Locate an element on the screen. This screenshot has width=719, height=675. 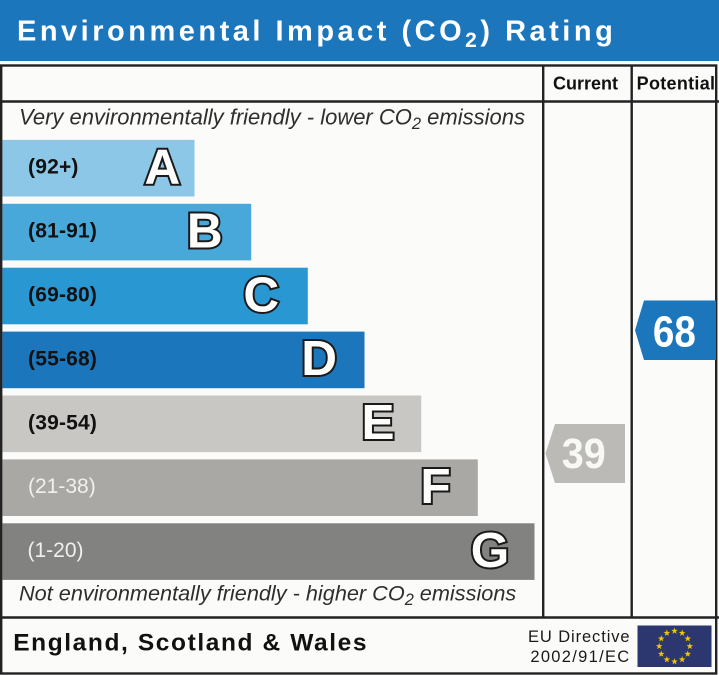
svg-text:Environmental Impact (CO2) Rat: Environmental Impact (CO2) Rating is located at coordinates (316, 34).